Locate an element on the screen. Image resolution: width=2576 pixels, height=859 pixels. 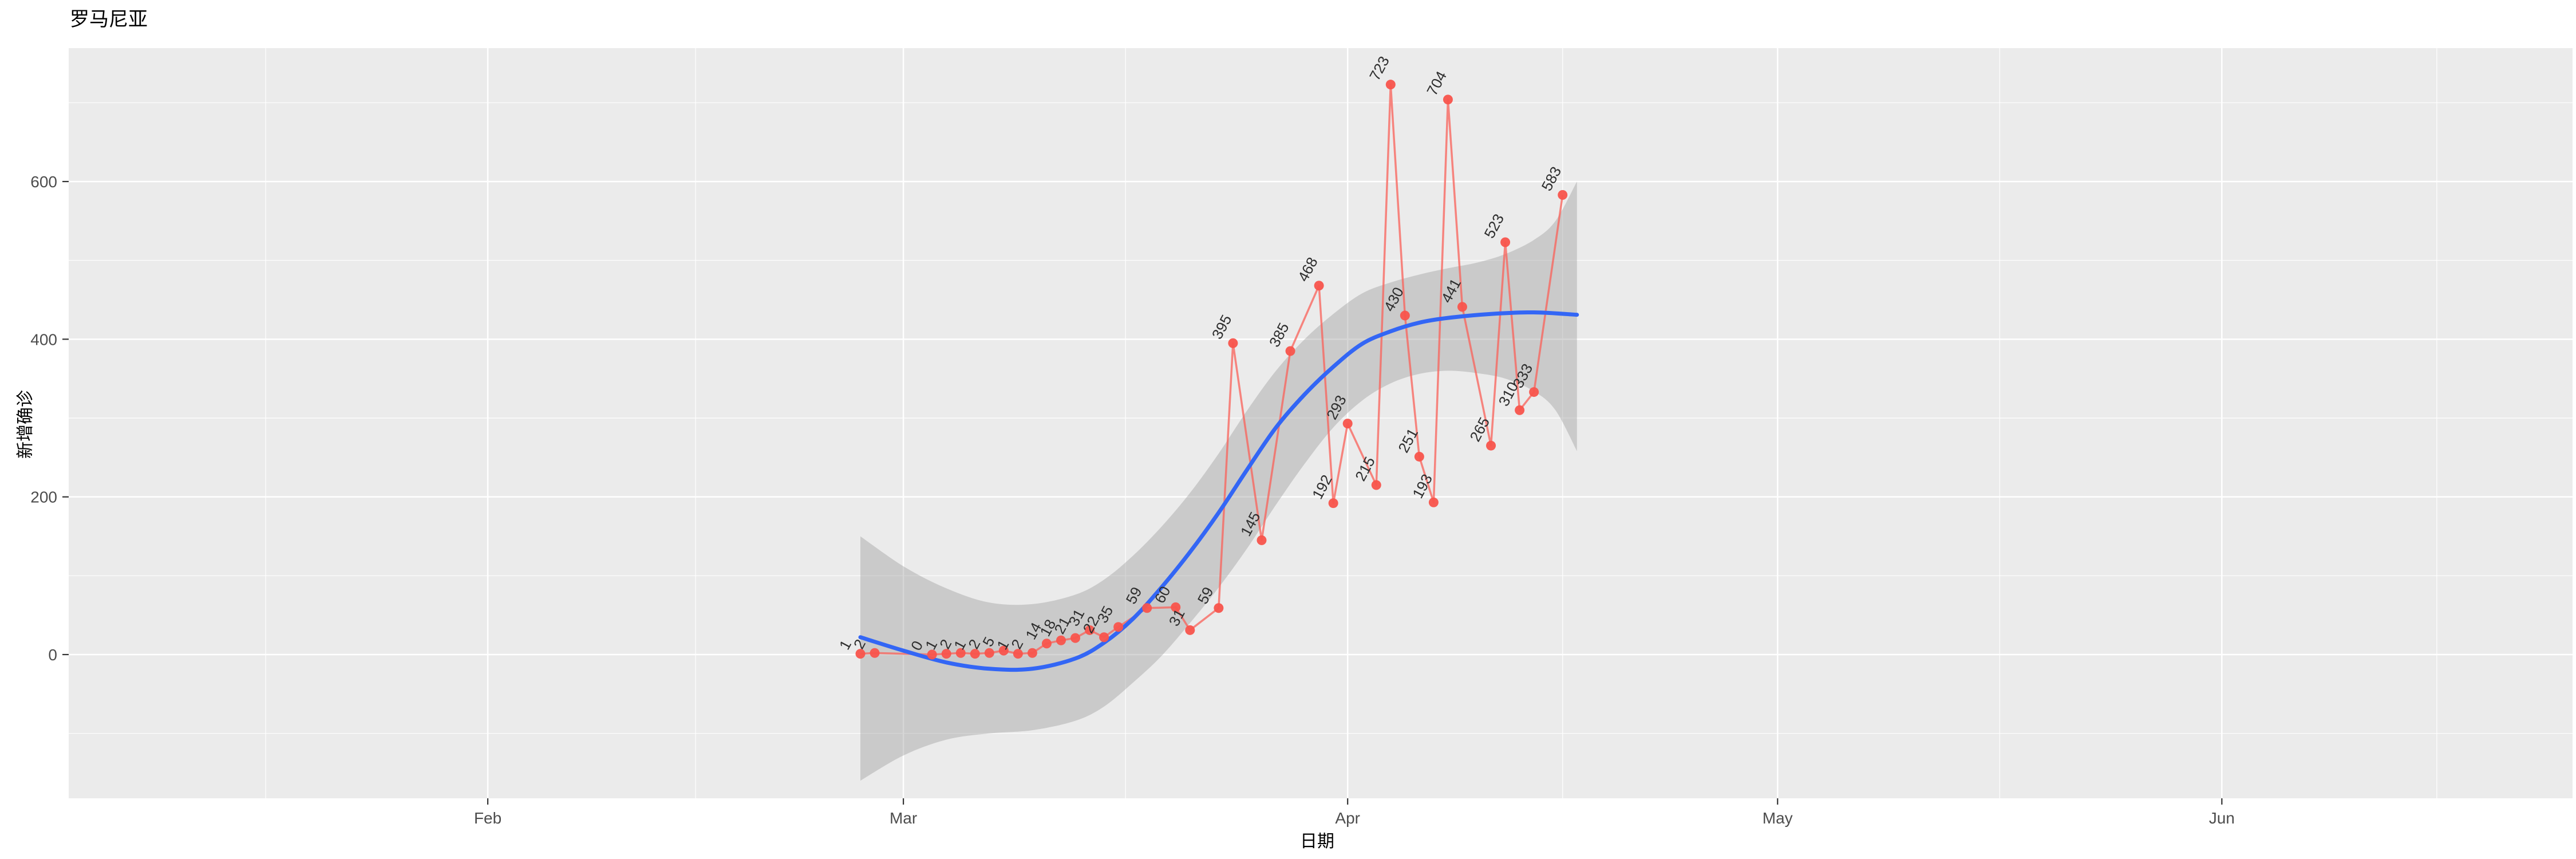
x-axis-title: 日期 is located at coordinates (1317, 842).